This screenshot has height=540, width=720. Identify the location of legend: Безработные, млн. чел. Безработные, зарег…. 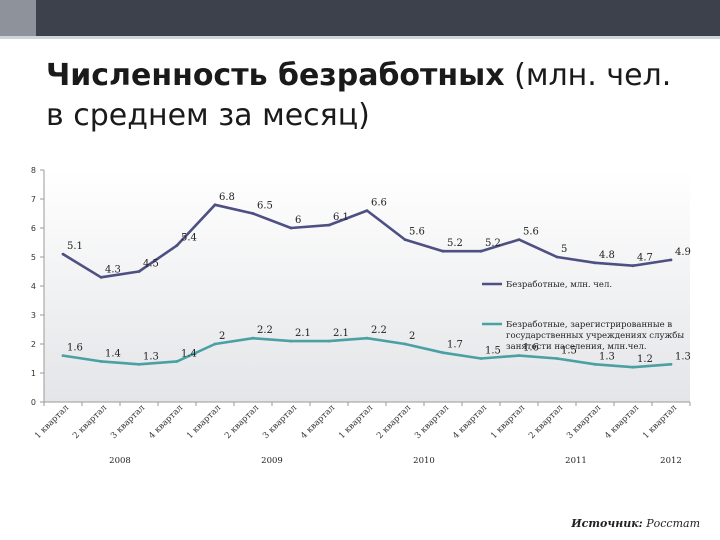
(583, 315).